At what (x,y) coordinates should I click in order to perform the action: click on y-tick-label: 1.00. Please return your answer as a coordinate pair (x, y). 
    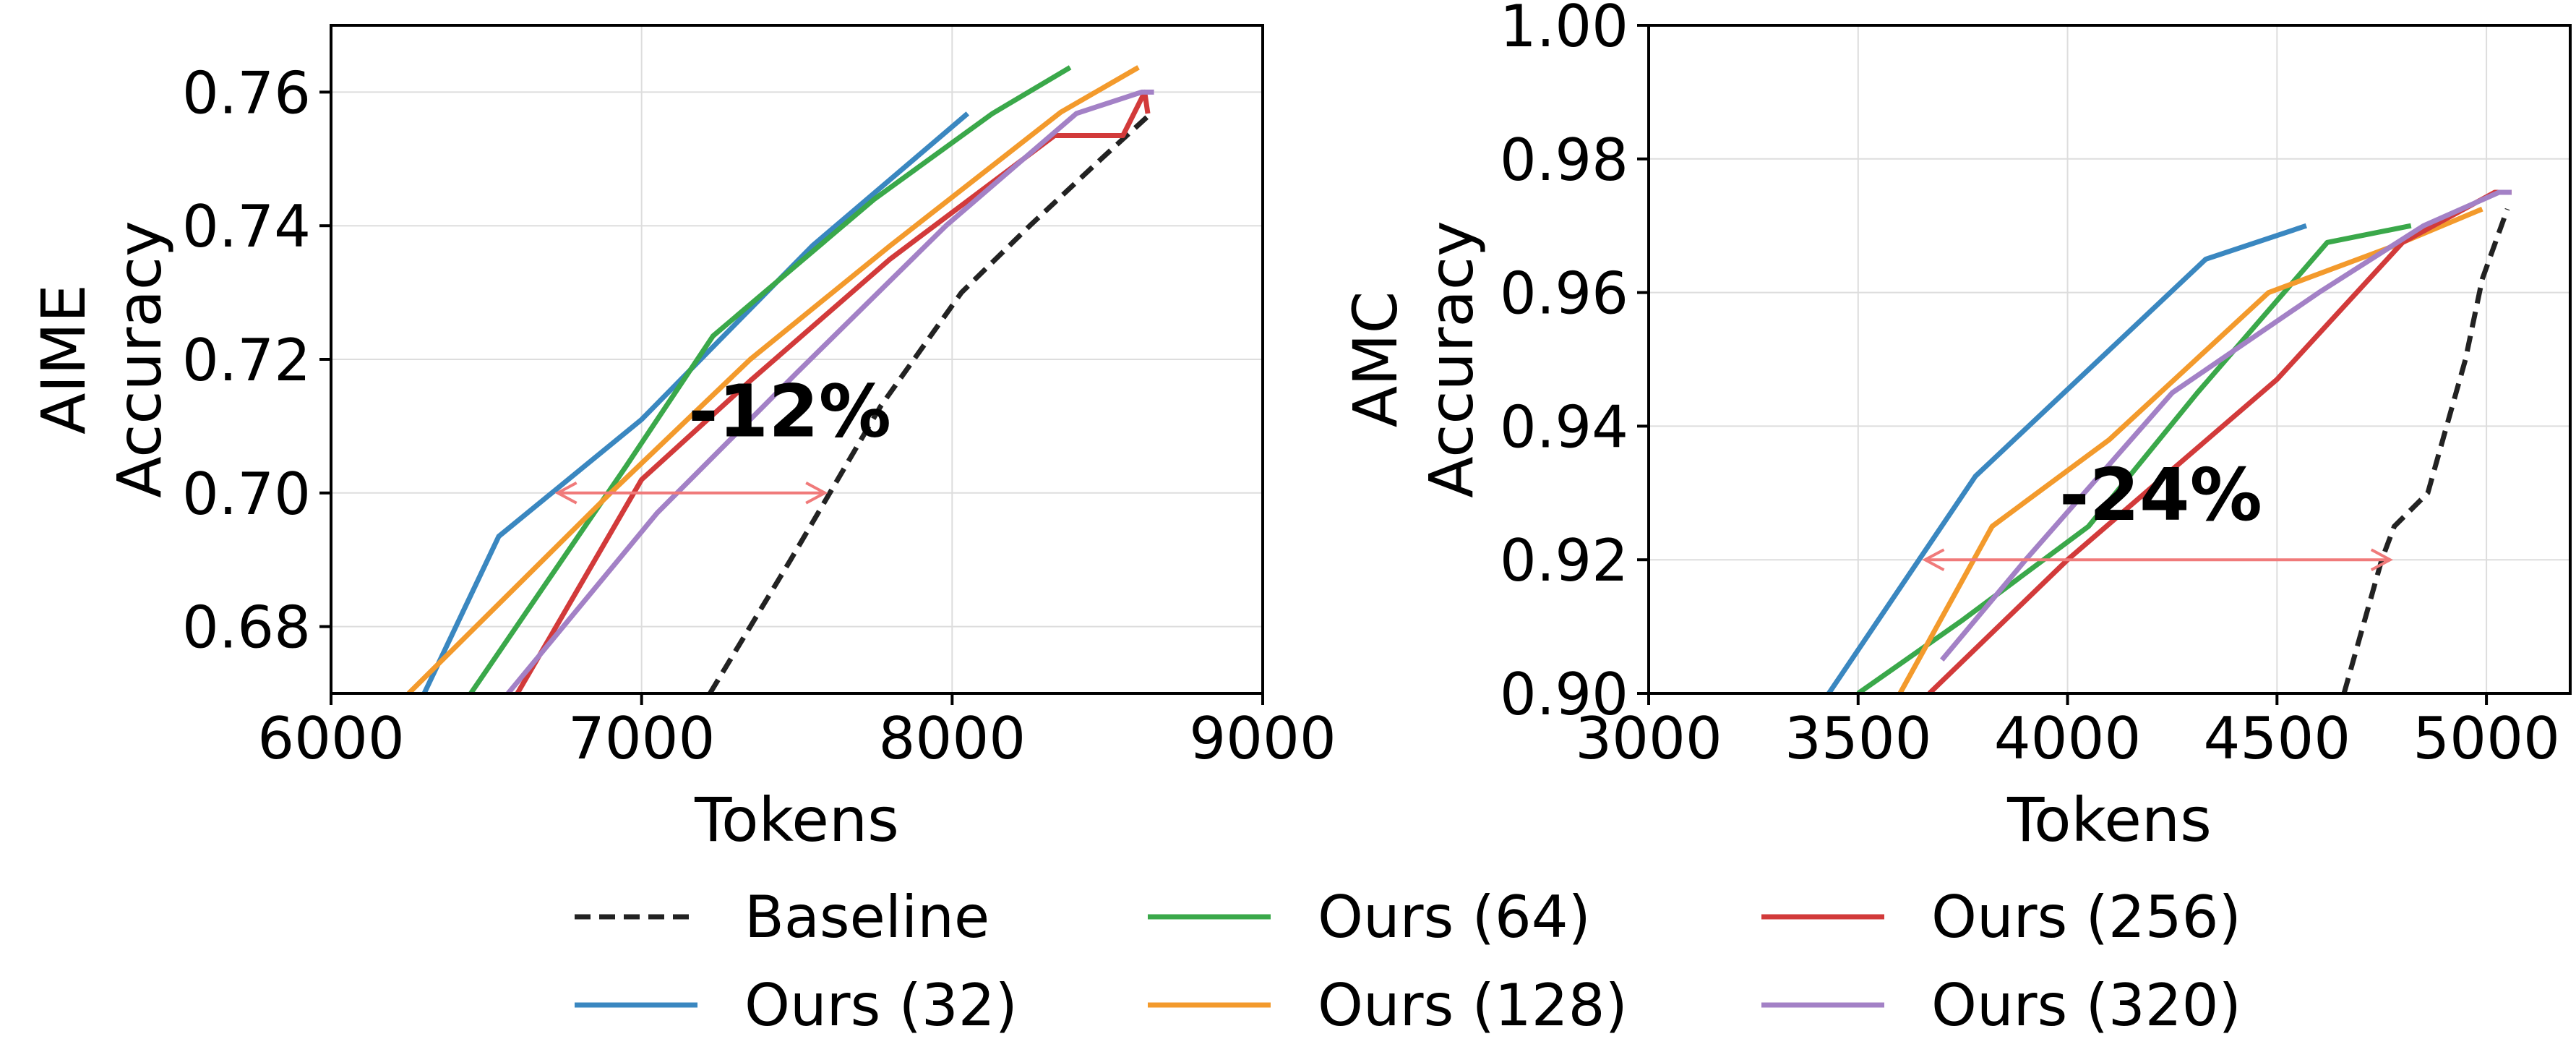
    Looking at the image, I should click on (1564, 30).